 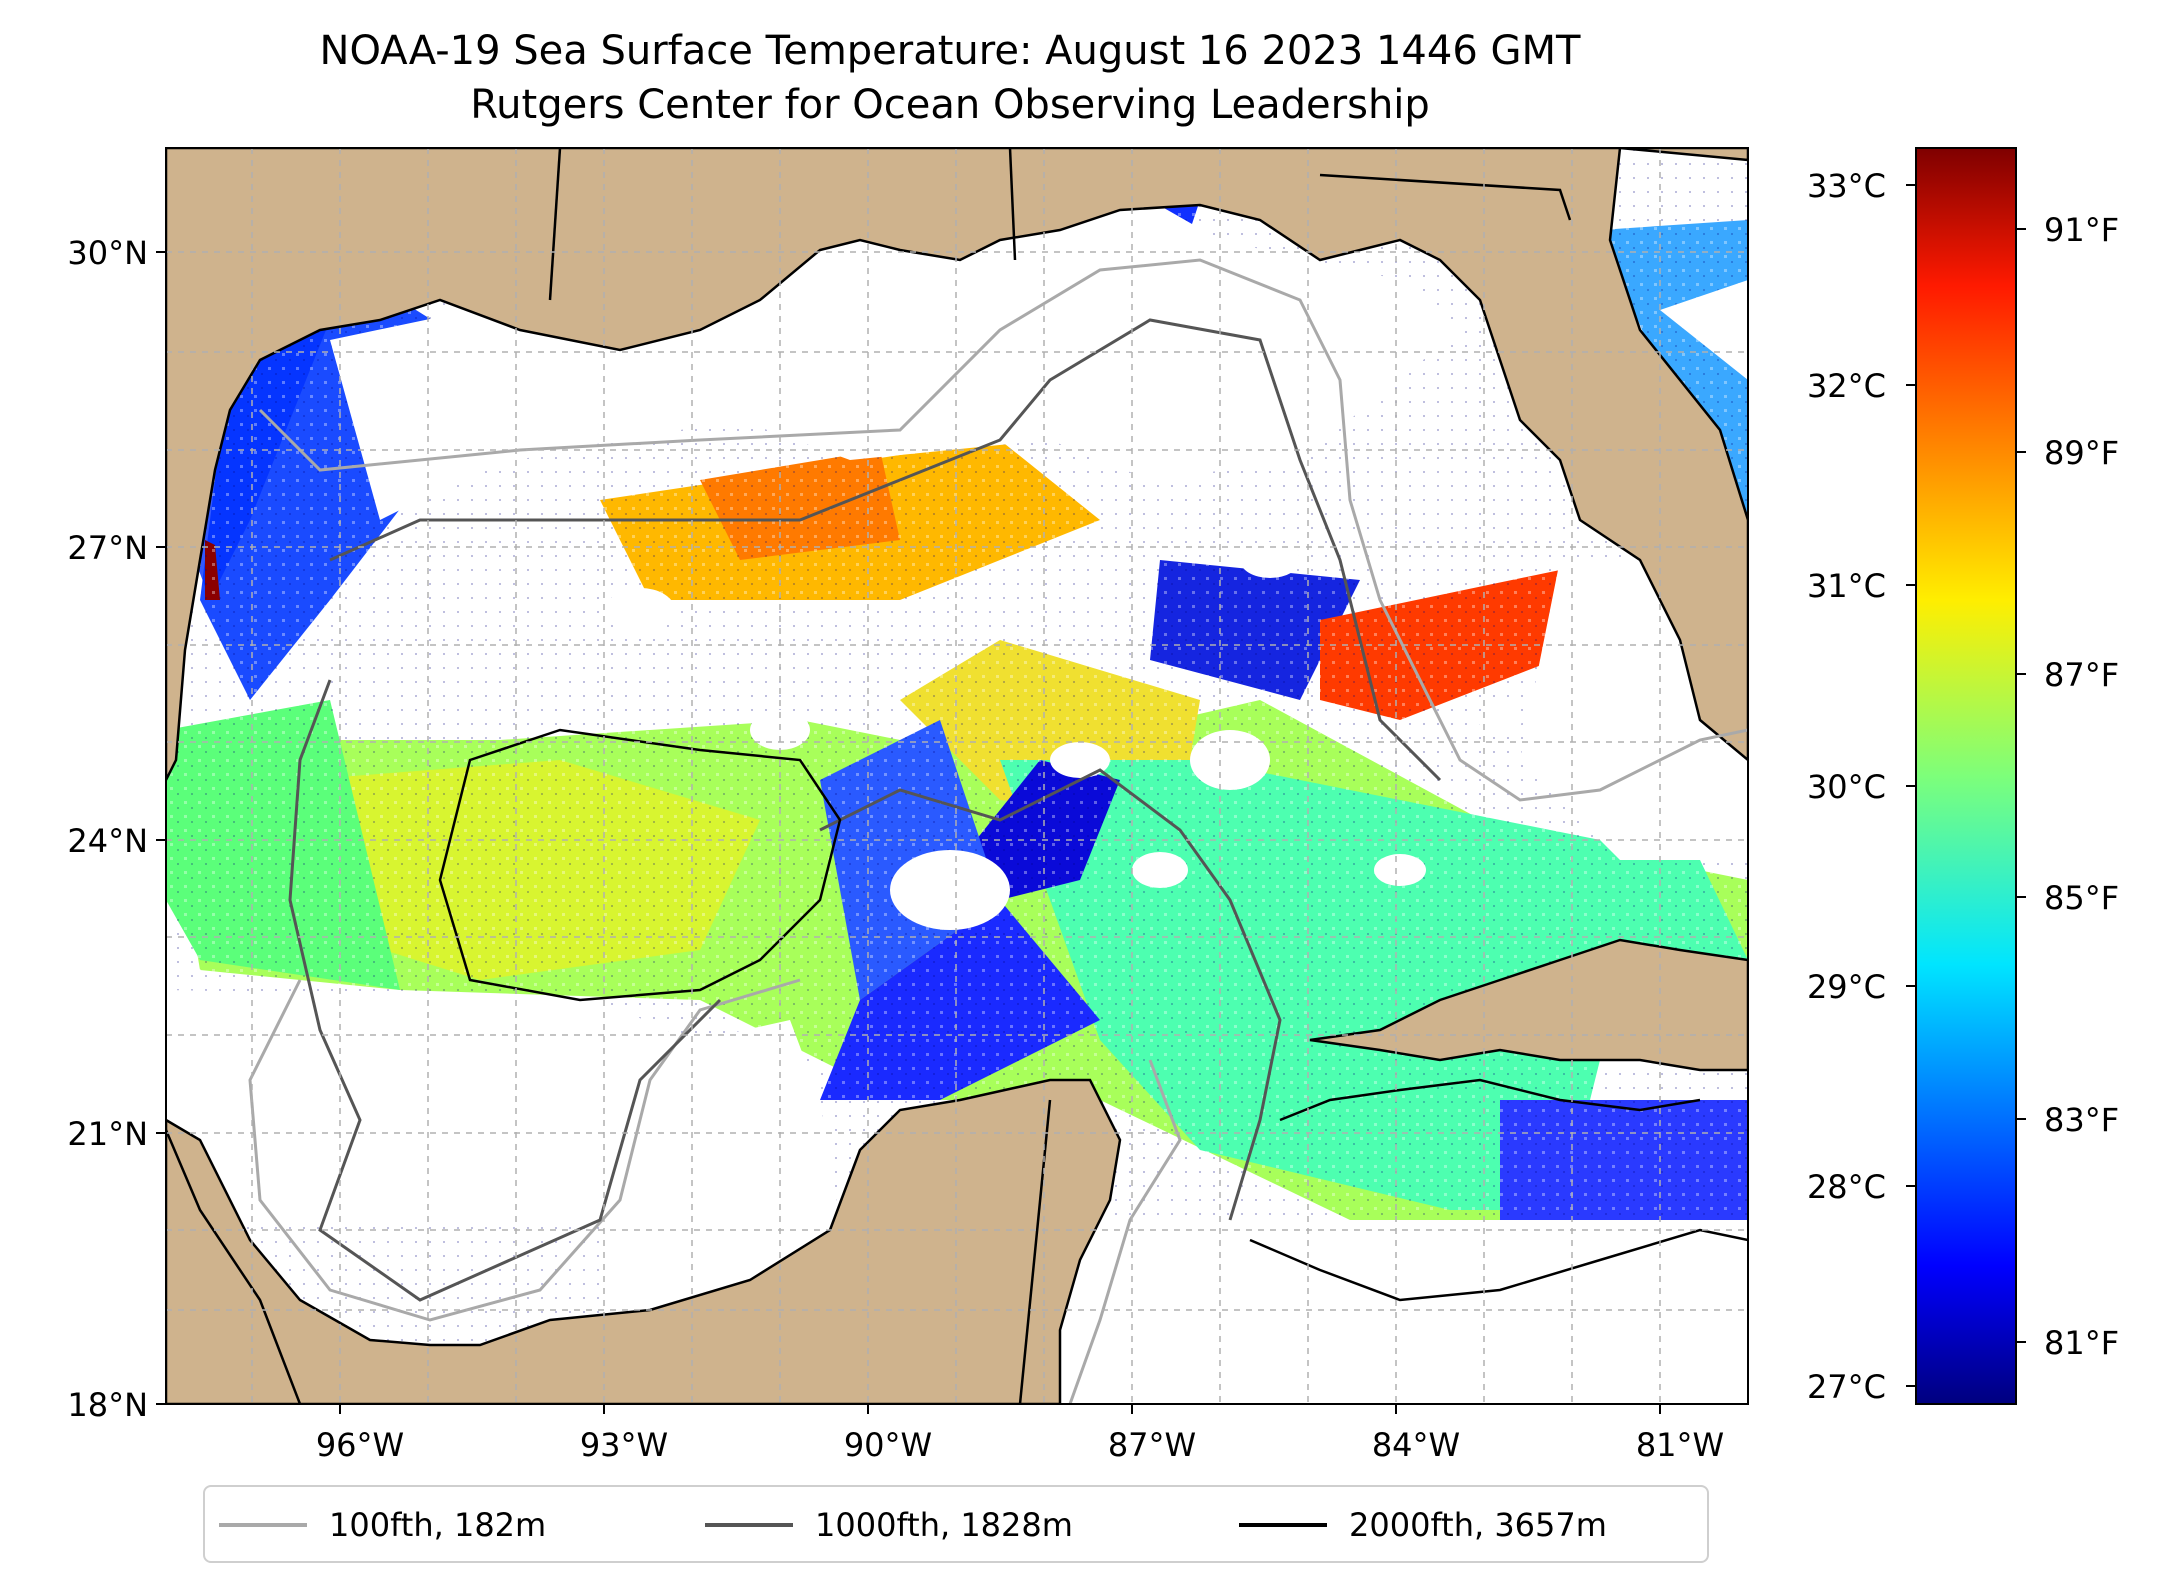 I want to click on fahrenheit-tick-marks, so click(x=2021, y=785).